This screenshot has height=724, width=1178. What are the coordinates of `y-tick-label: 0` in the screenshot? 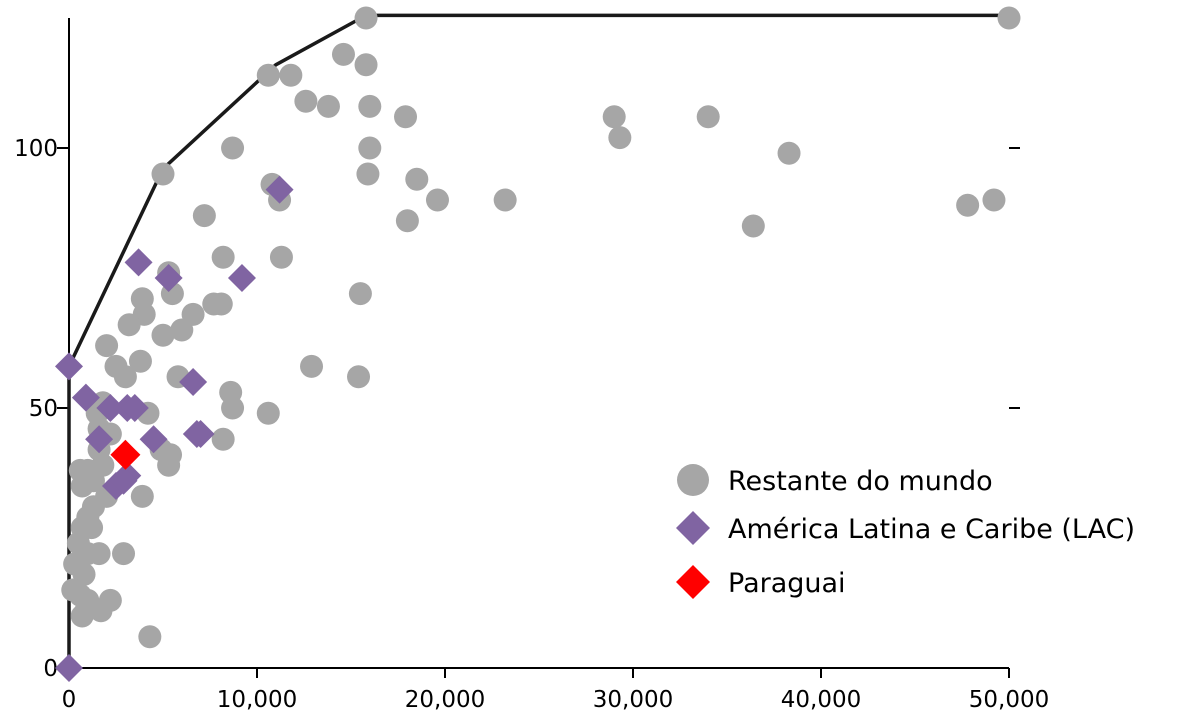 It's located at (50, 669).